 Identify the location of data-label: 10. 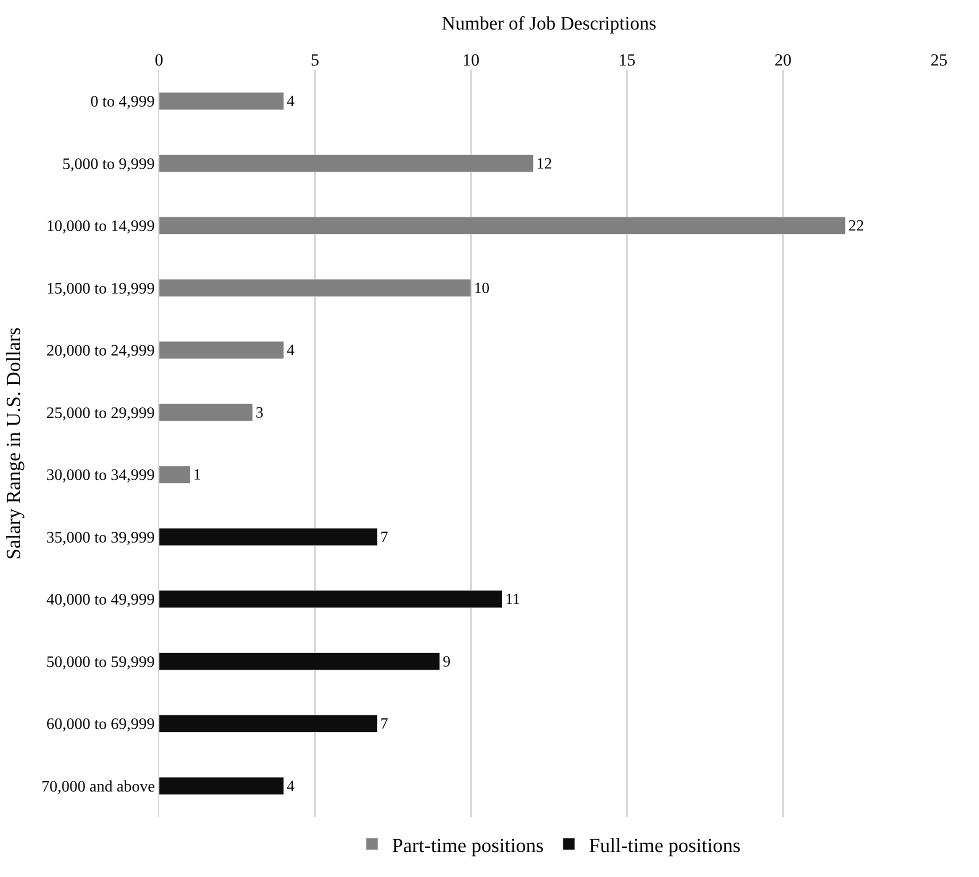
(482, 288).